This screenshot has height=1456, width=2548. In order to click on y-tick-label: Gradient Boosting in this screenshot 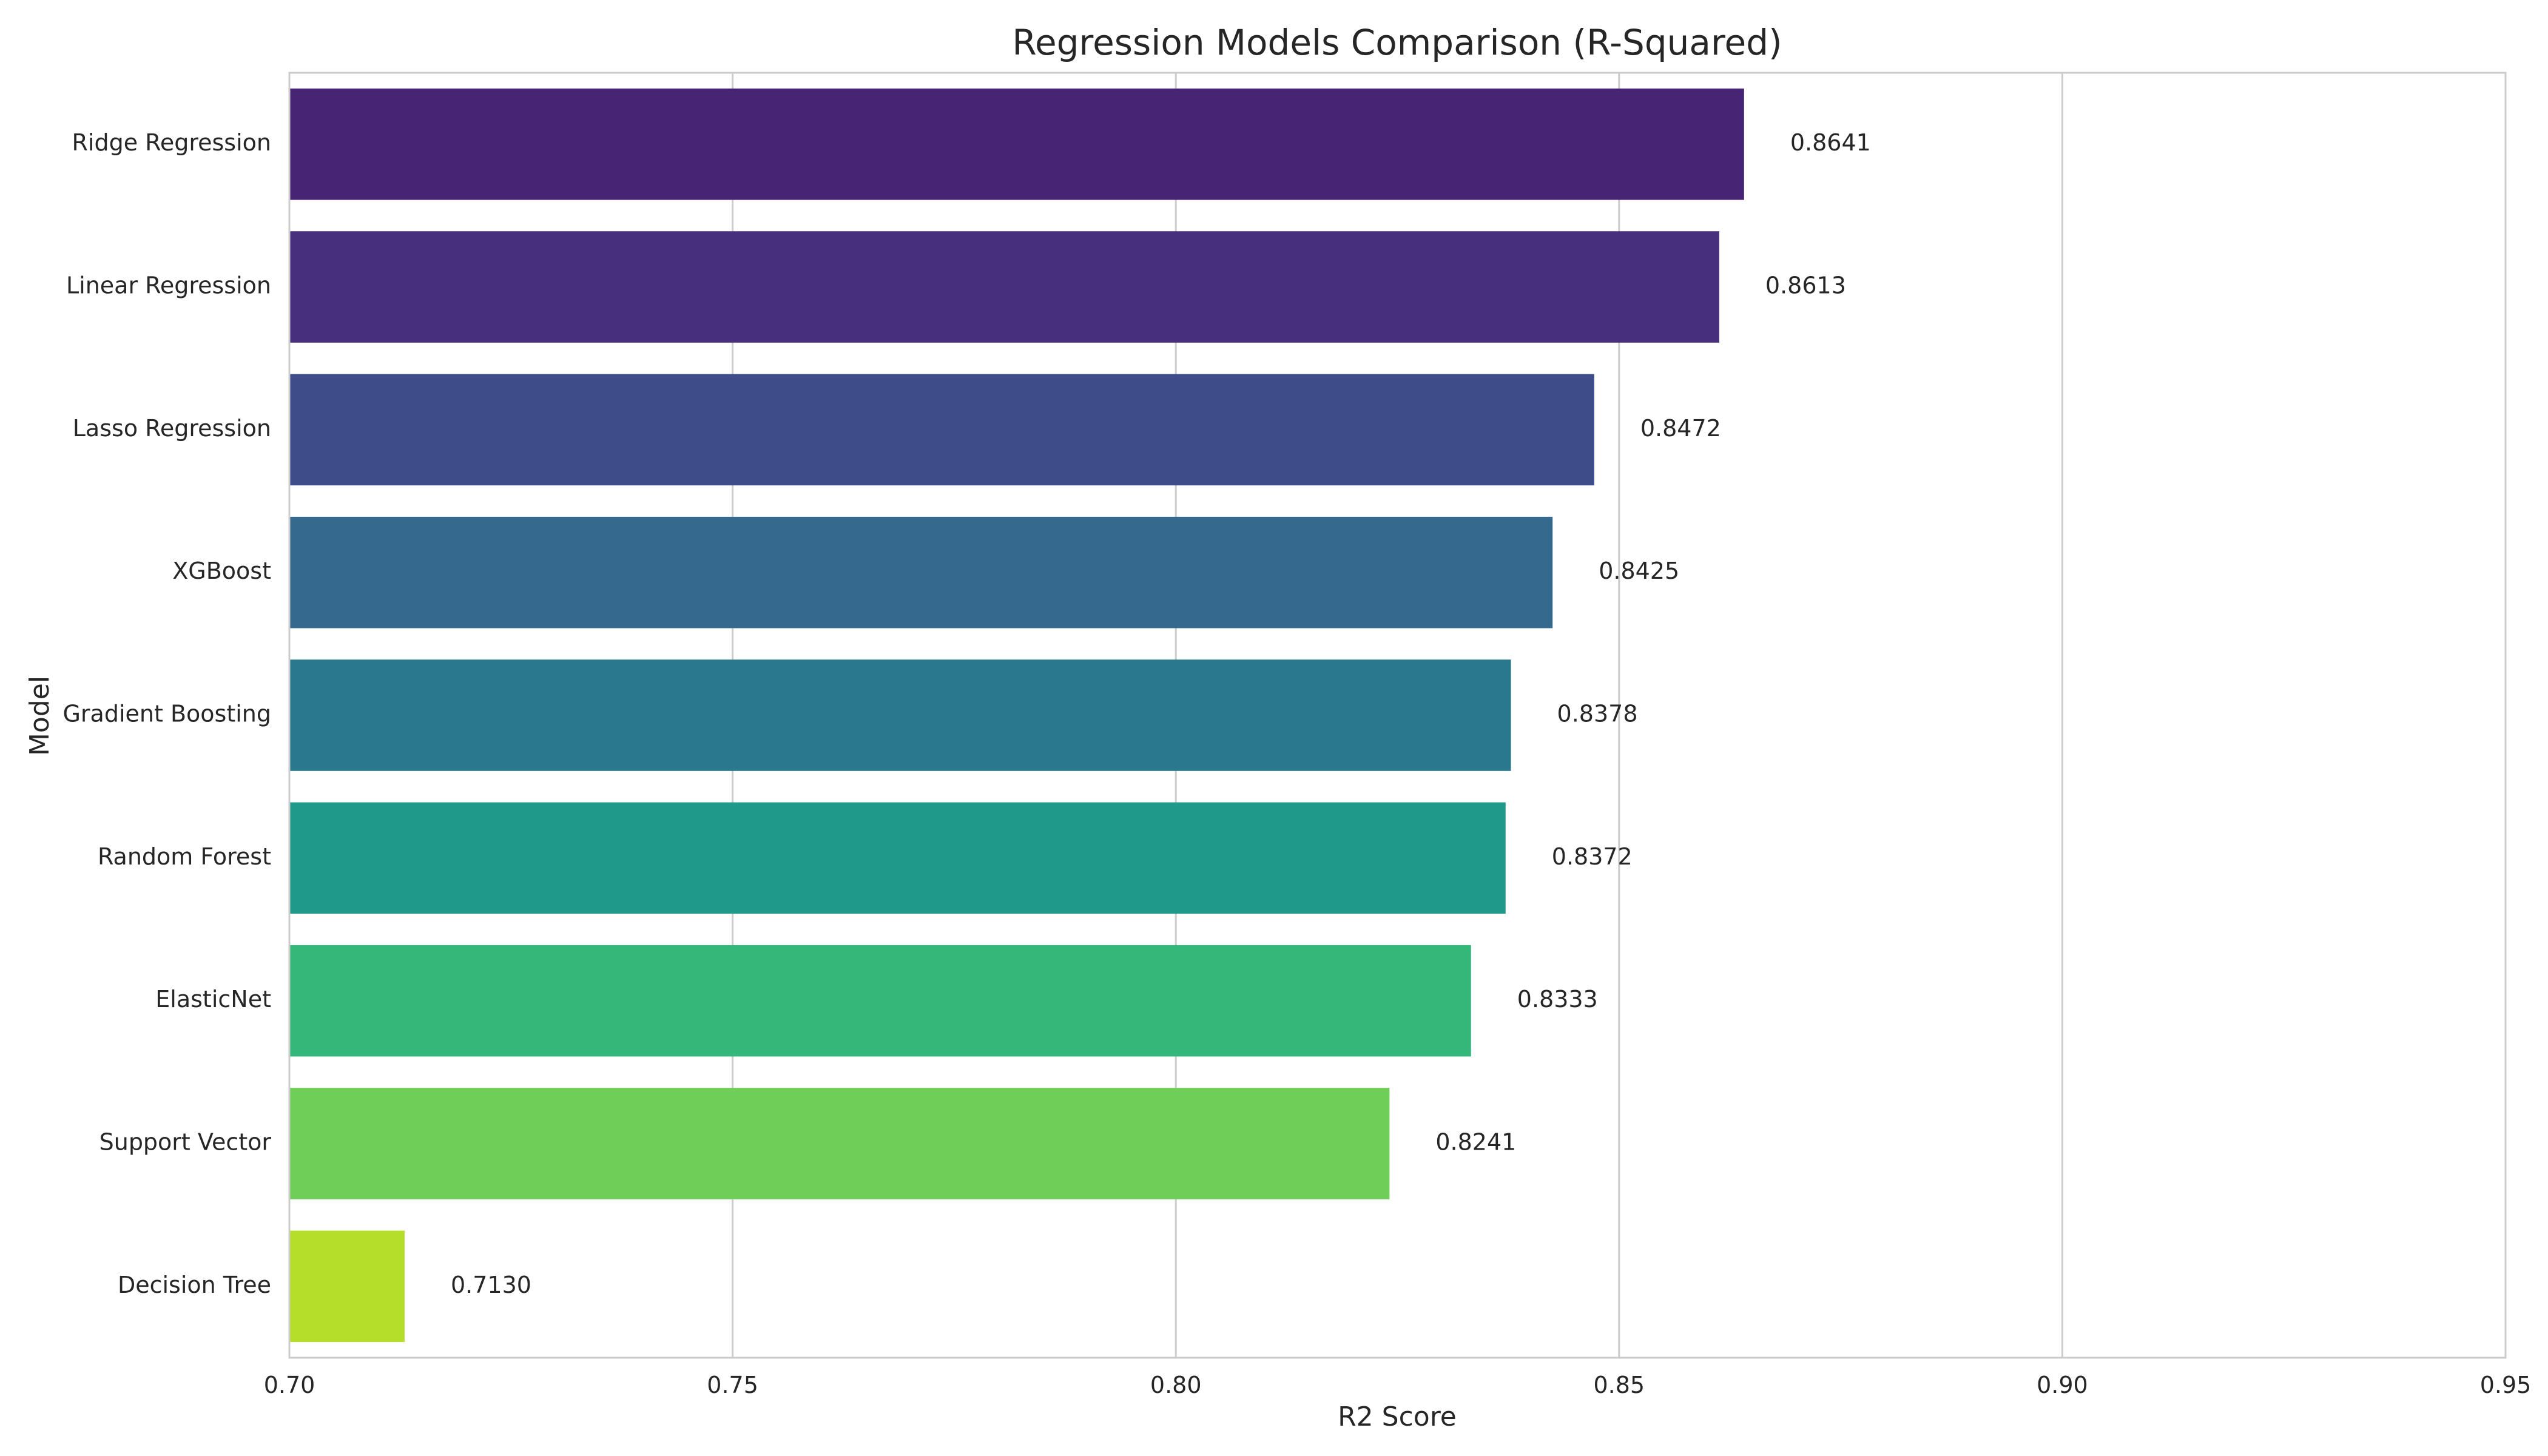, I will do `click(166, 714)`.